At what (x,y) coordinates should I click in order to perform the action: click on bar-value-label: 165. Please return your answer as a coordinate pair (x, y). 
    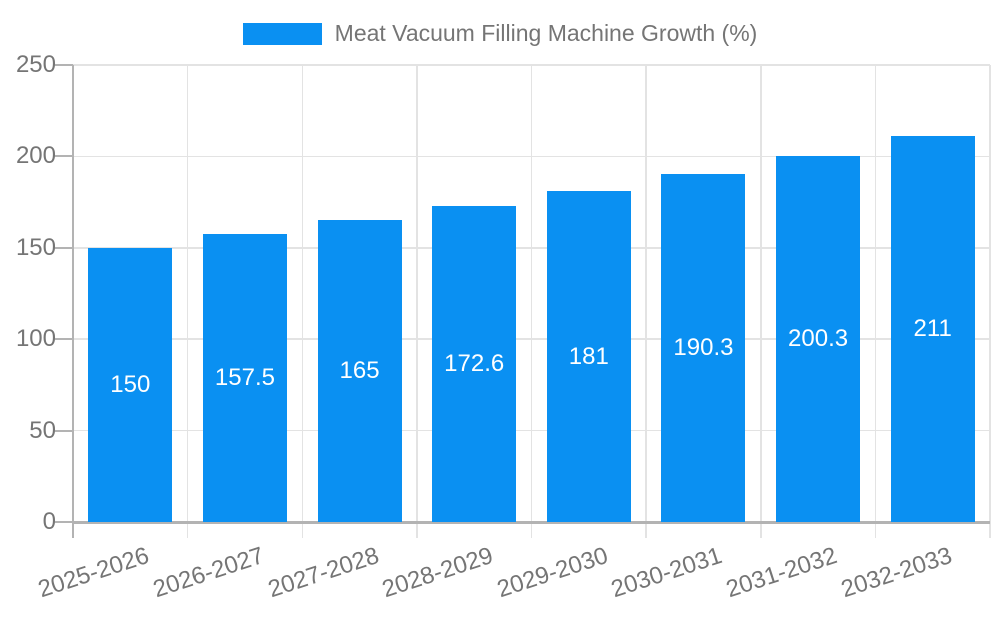
    Looking at the image, I should click on (359, 371).